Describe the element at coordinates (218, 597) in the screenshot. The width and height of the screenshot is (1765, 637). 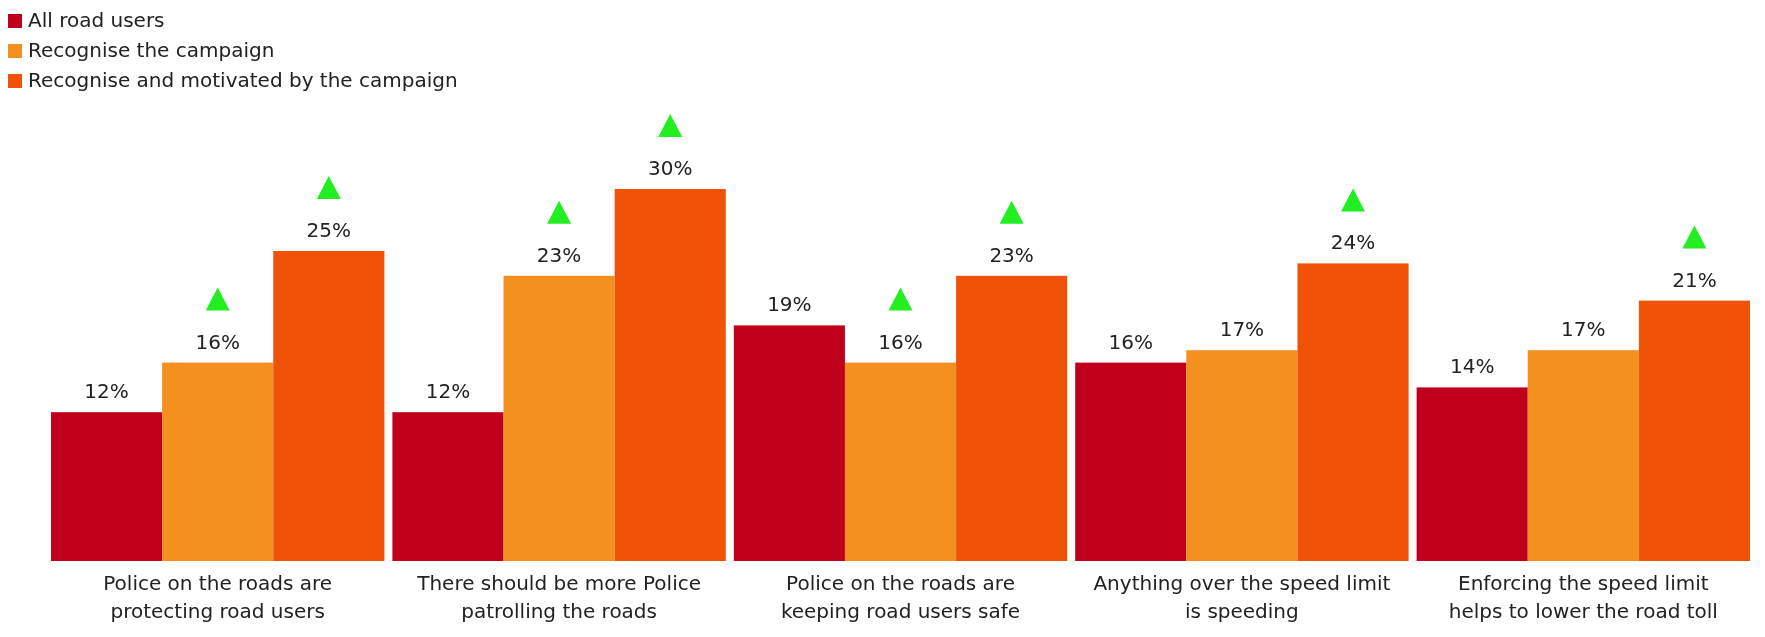
I see `x-tick-label: Police on the roads are protecting road users` at that location.